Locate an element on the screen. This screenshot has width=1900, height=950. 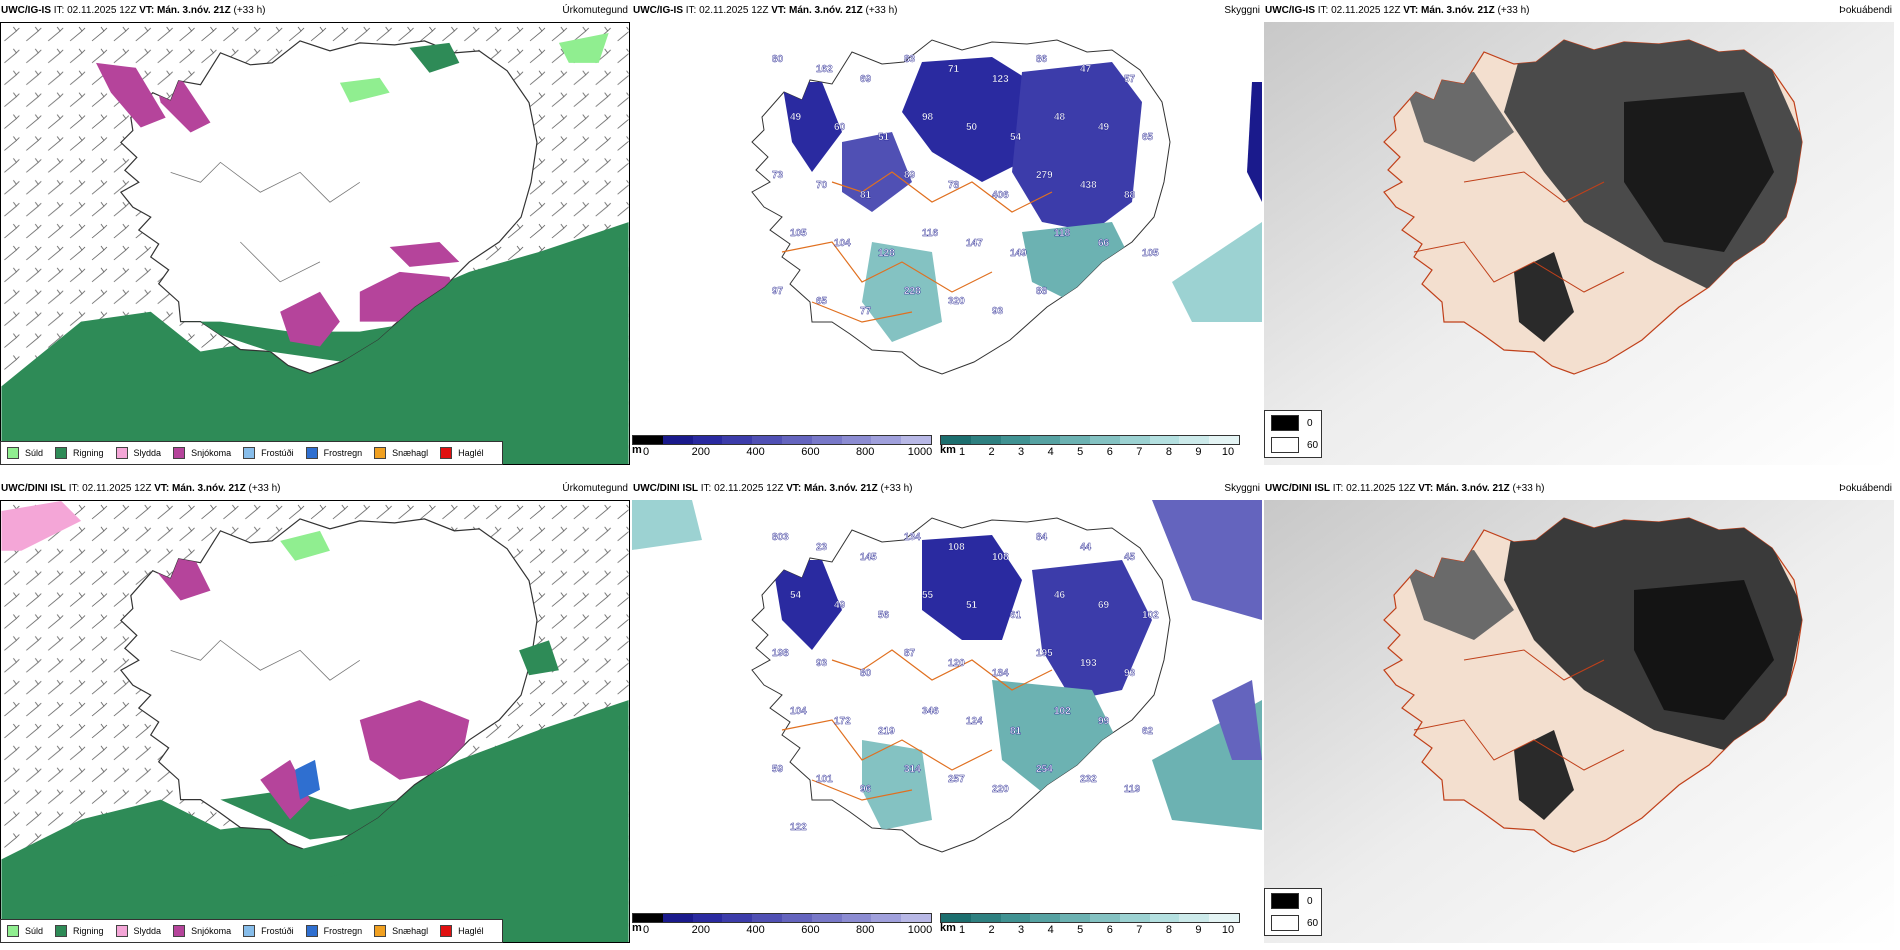
colorbar-tick: 600 is located at coordinates (810, 452).